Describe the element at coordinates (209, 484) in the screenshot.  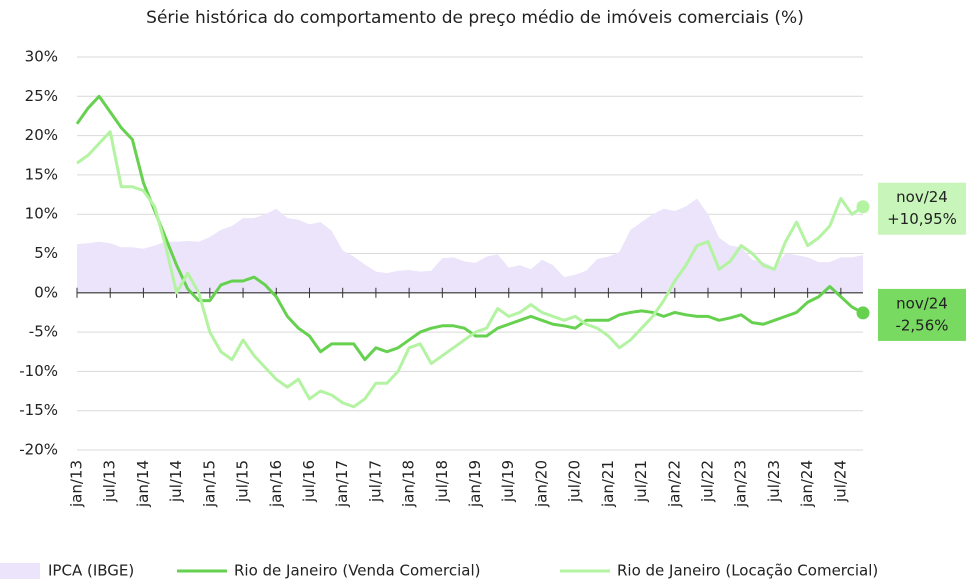
I see `x-tick-label: jan/15` at that location.